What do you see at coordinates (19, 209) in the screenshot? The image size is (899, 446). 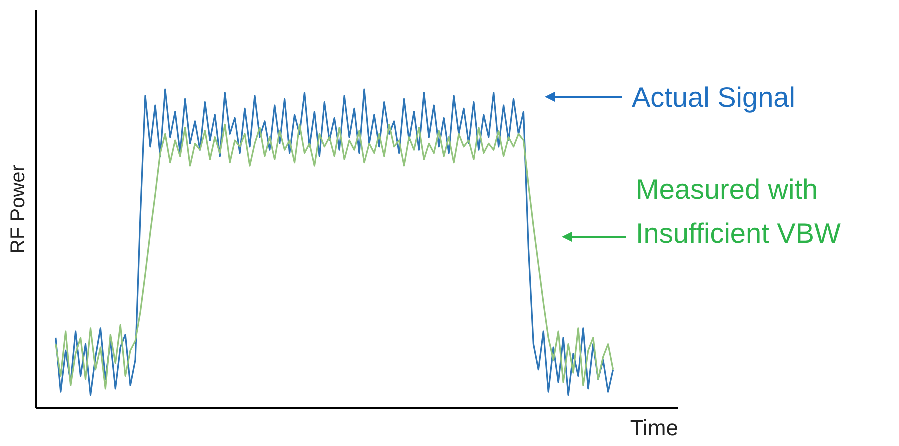 I see `y-axis-title: RF Power` at bounding box center [19, 209].